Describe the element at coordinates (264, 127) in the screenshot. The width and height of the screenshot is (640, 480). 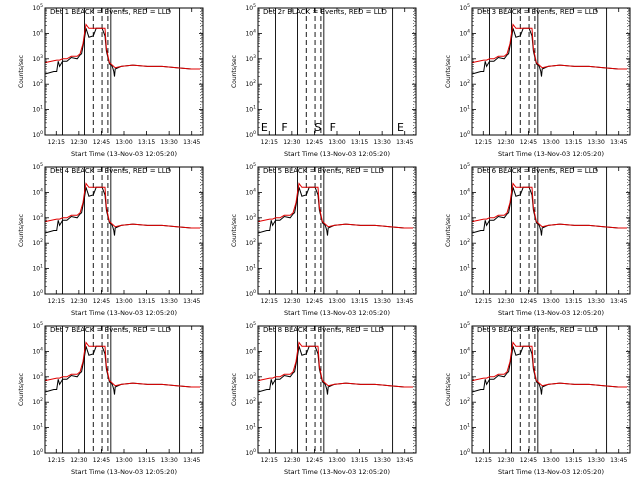
I see `marker-label: E` at that location.